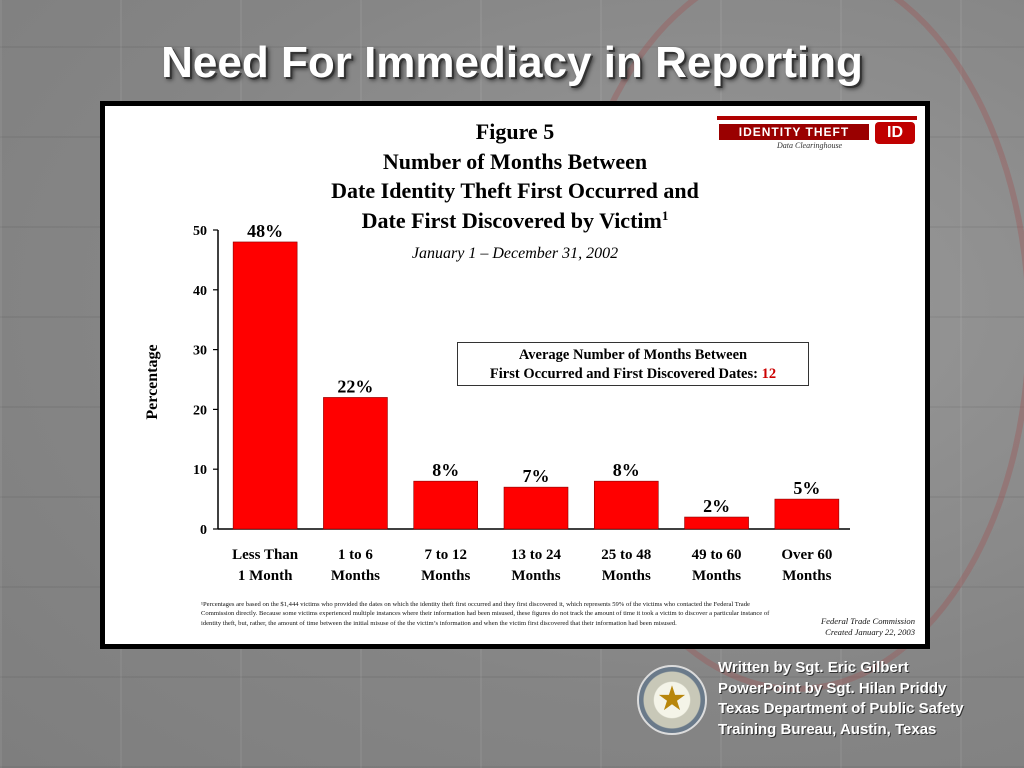 This screenshot has width=1024, height=768. What do you see at coordinates (794, 132) in the screenshot?
I see `logo-name: IDENTITY THEFT` at bounding box center [794, 132].